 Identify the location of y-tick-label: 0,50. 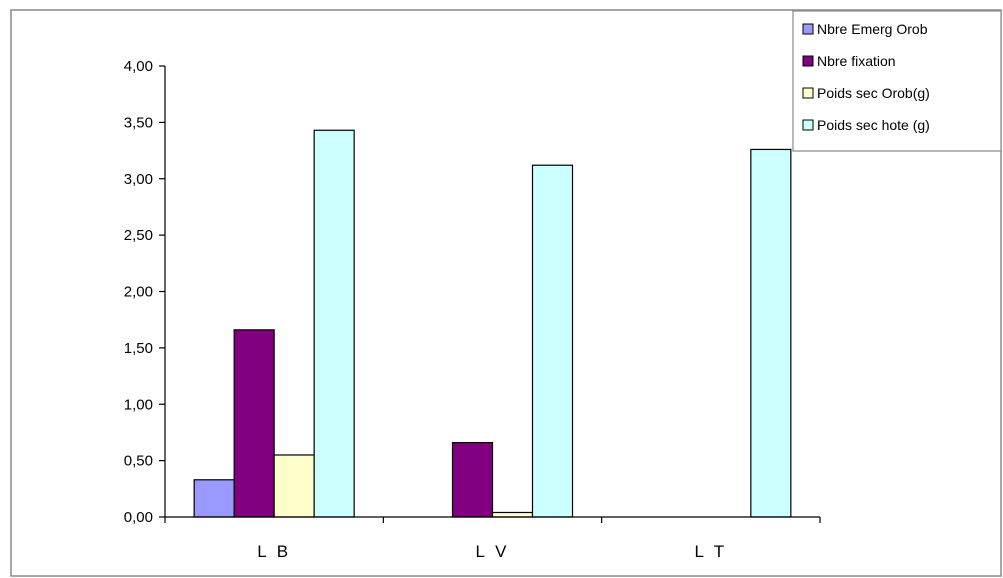
(138, 461).